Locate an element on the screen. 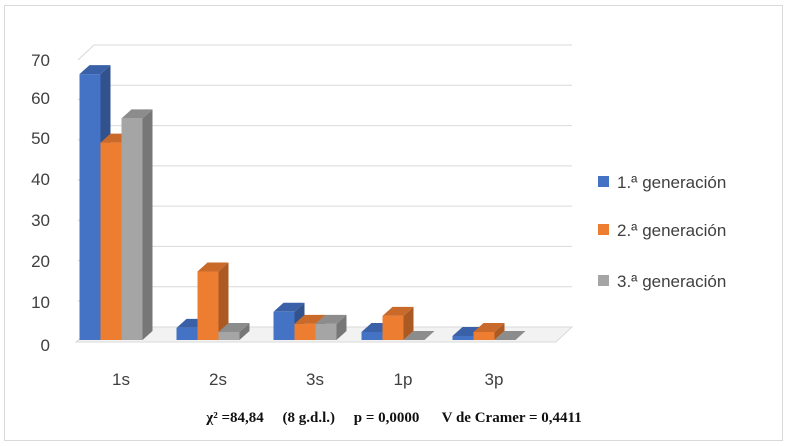 The height and width of the screenshot is (446, 788). x-tick-label-3s: 3s is located at coordinates (315, 379).